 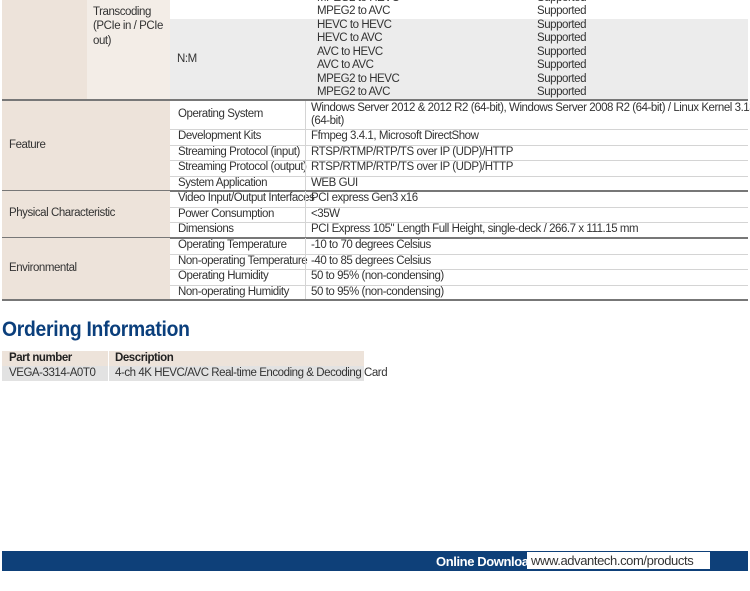 I want to click on transcoding-category-label: out), so click(x=102, y=40).